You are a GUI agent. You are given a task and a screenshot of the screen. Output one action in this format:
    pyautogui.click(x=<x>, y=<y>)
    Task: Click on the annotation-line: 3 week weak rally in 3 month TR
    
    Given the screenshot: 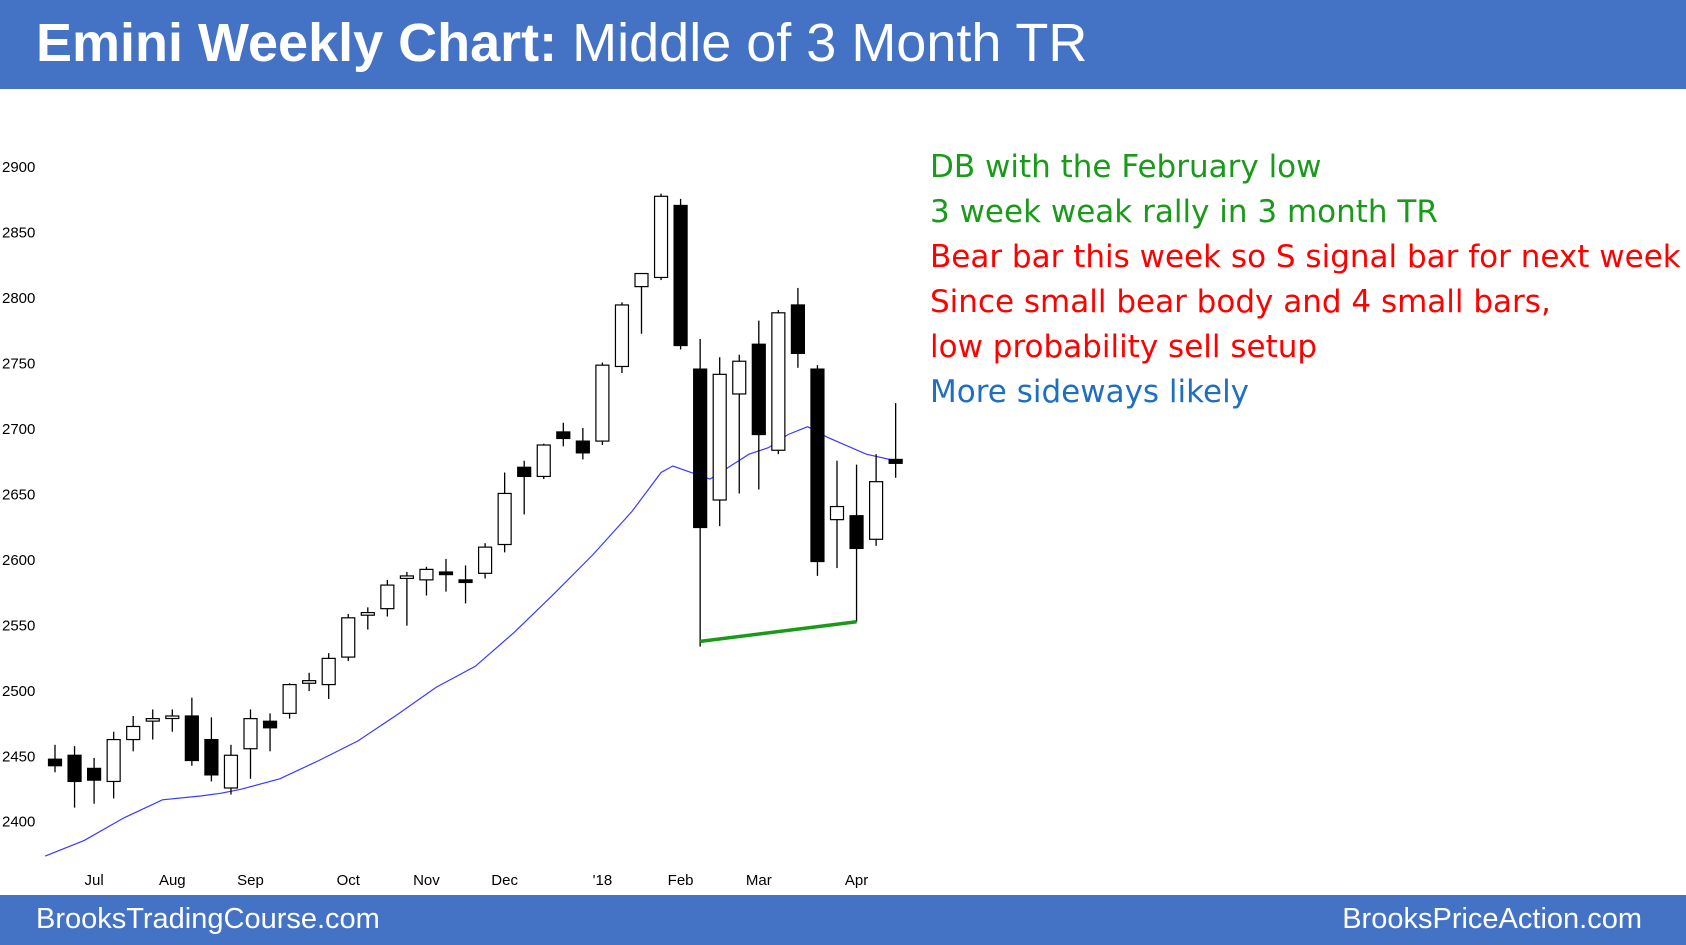 What is the action you would take?
    pyautogui.click(x=1184, y=212)
    